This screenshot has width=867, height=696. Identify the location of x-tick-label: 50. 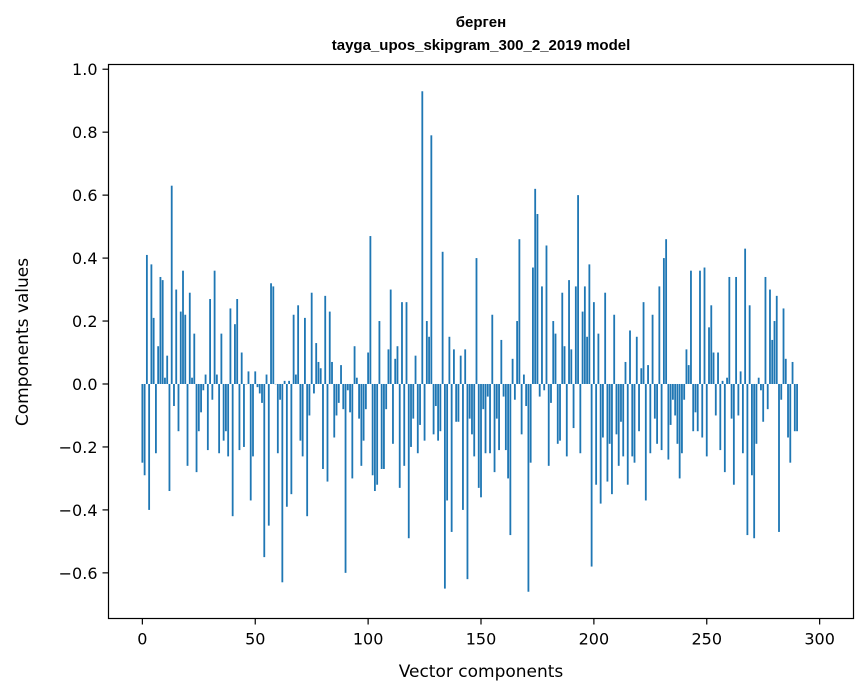
(255, 639).